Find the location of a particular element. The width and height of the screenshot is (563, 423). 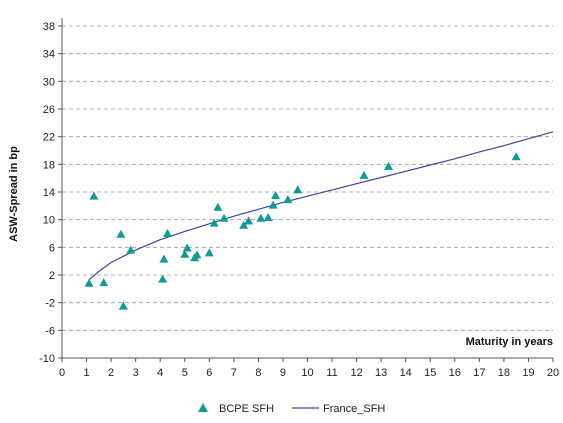

x-tick-label: 9 is located at coordinates (283, 373).